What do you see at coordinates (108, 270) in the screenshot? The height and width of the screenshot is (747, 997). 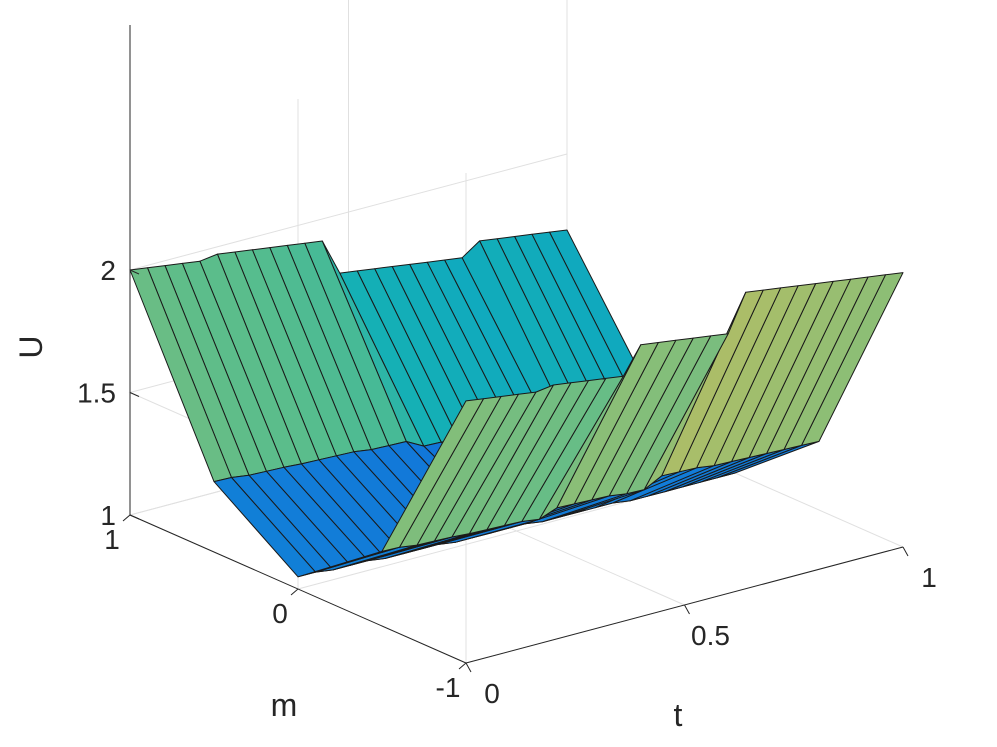 I see `z-tick-label: 2` at bounding box center [108, 270].